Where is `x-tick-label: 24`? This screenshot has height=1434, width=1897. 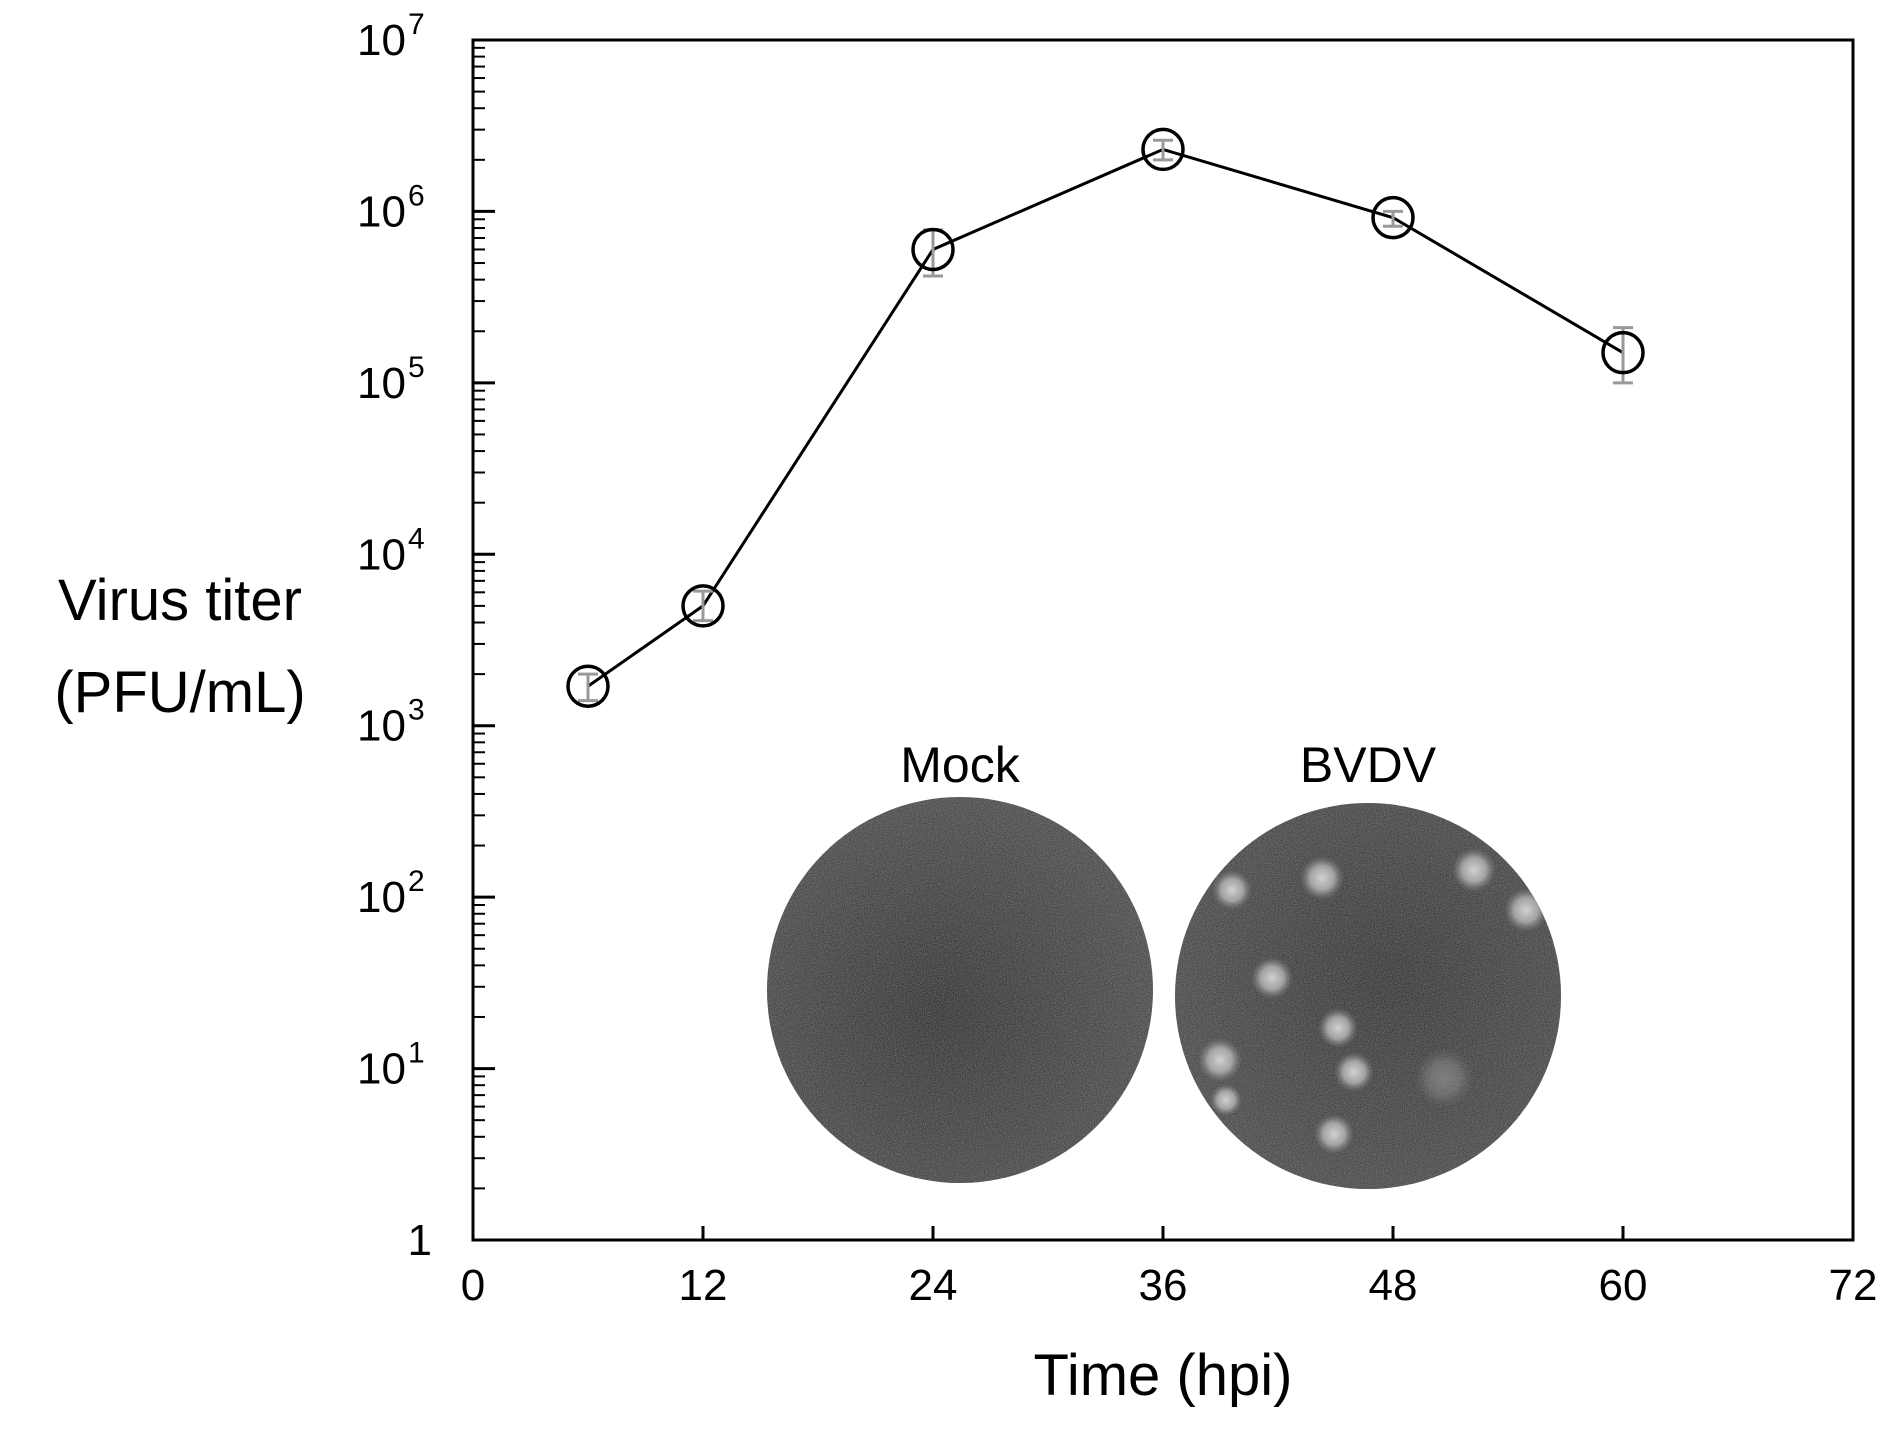
x-tick-label: 24 is located at coordinates (933, 1285).